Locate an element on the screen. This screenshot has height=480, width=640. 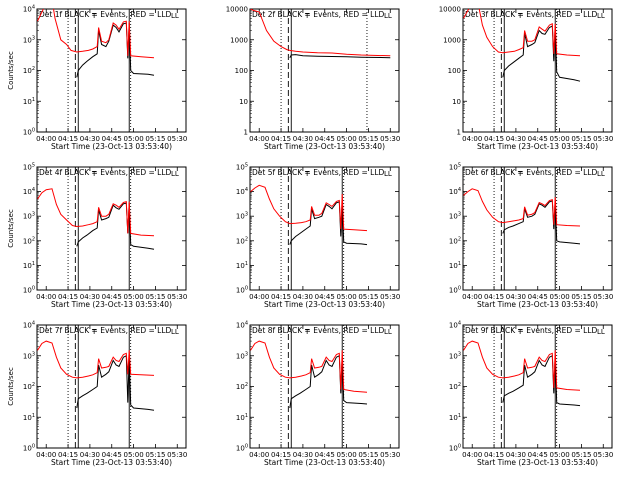
chart-title: Det 9f BLACK = Events, RED = LLD is located at coordinates (531, 330).